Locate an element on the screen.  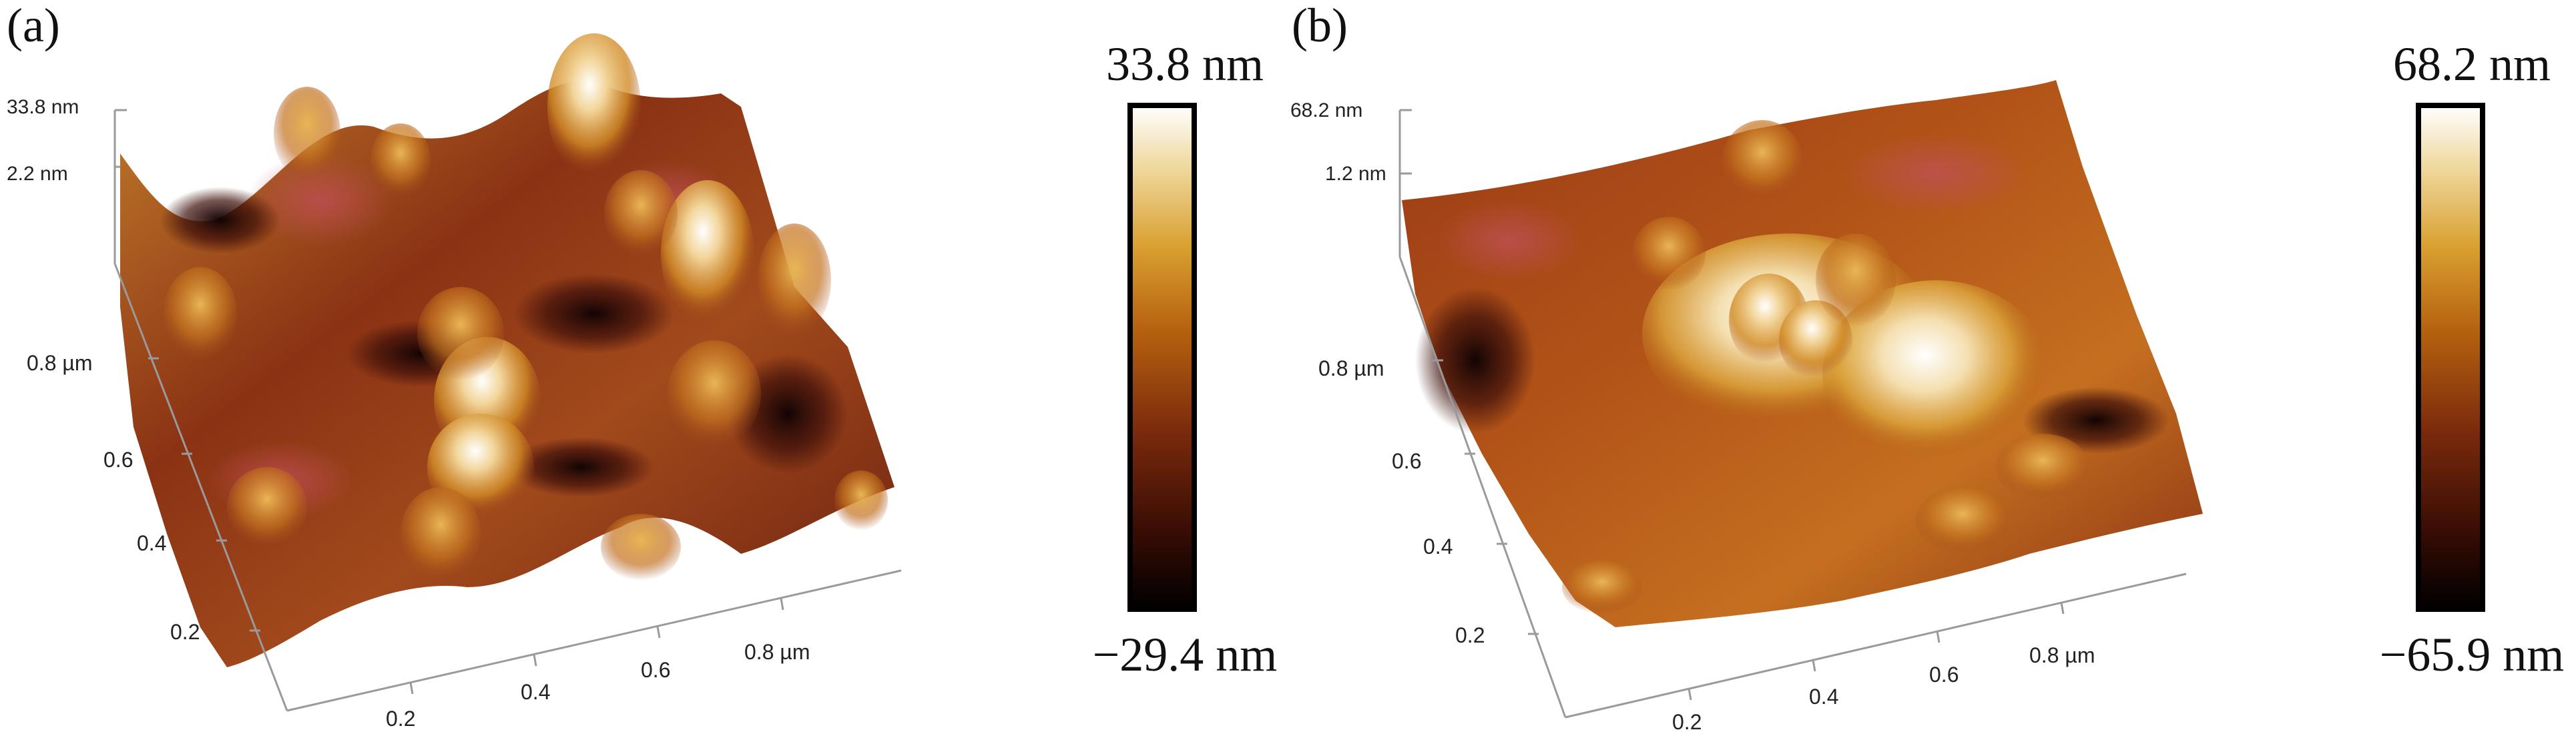
panel-a-left-label: 0.8 µm is located at coordinates (59, 363).